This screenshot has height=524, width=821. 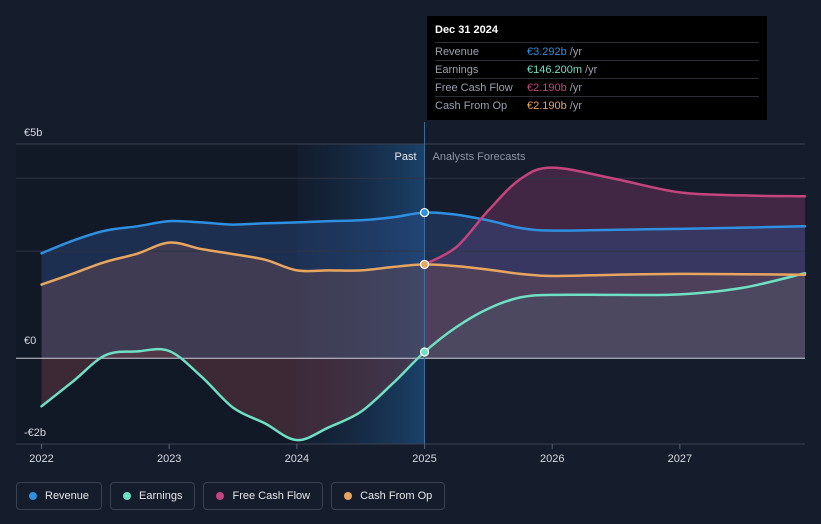 What do you see at coordinates (41, 459) in the screenshot?
I see `x-tick-label: 2022` at bounding box center [41, 459].